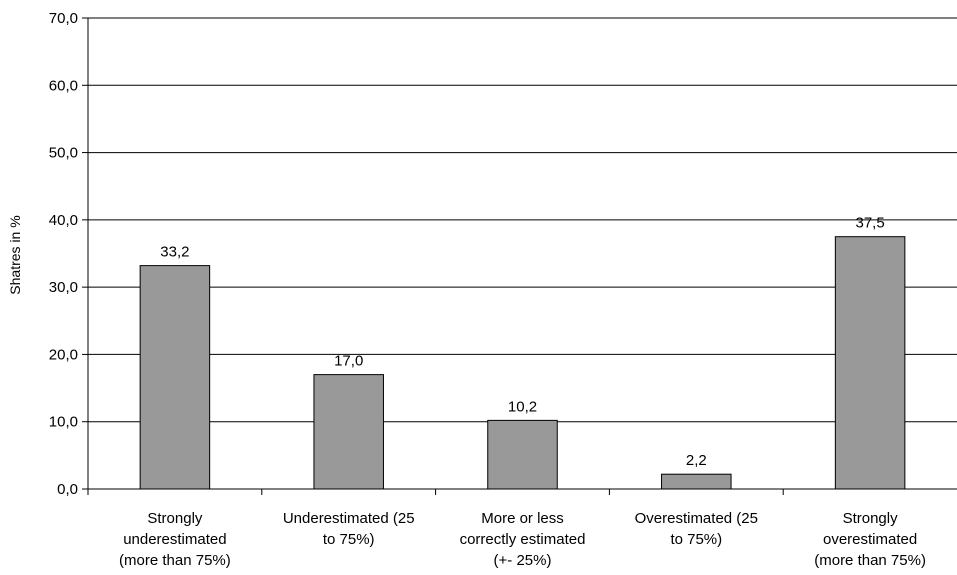 The image size is (957, 575). I want to click on y-tick-label: 20,0, so click(63, 354).